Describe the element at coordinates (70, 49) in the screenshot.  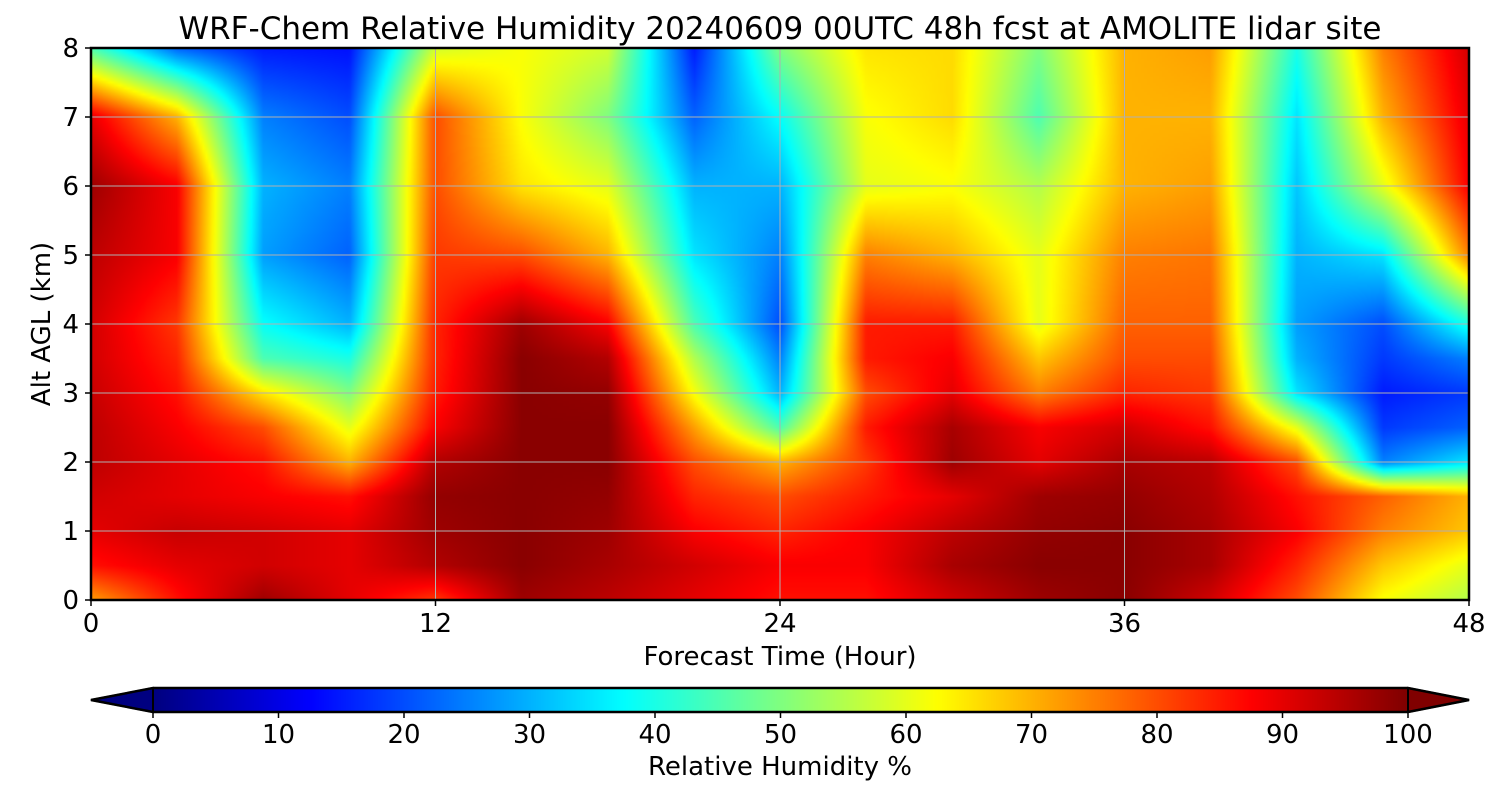
I see `y-tick-label: 8` at that location.